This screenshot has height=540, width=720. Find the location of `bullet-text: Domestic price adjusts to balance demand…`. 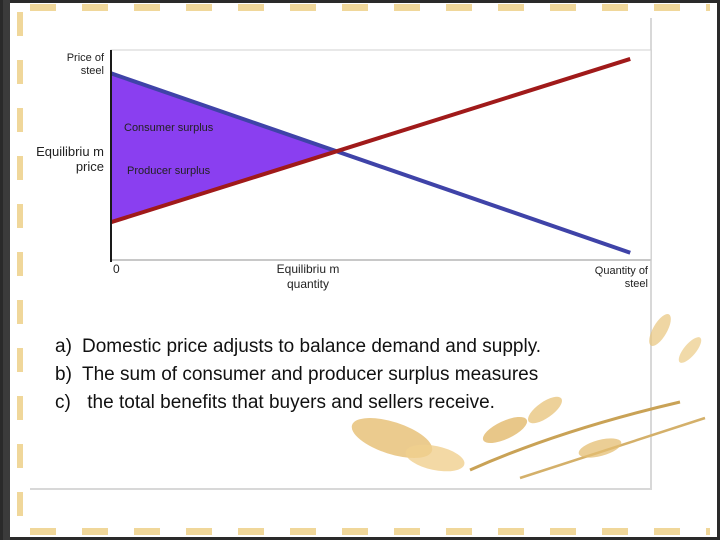

bullet-text: Domestic price adjusts to balance demand… is located at coordinates (312, 346).